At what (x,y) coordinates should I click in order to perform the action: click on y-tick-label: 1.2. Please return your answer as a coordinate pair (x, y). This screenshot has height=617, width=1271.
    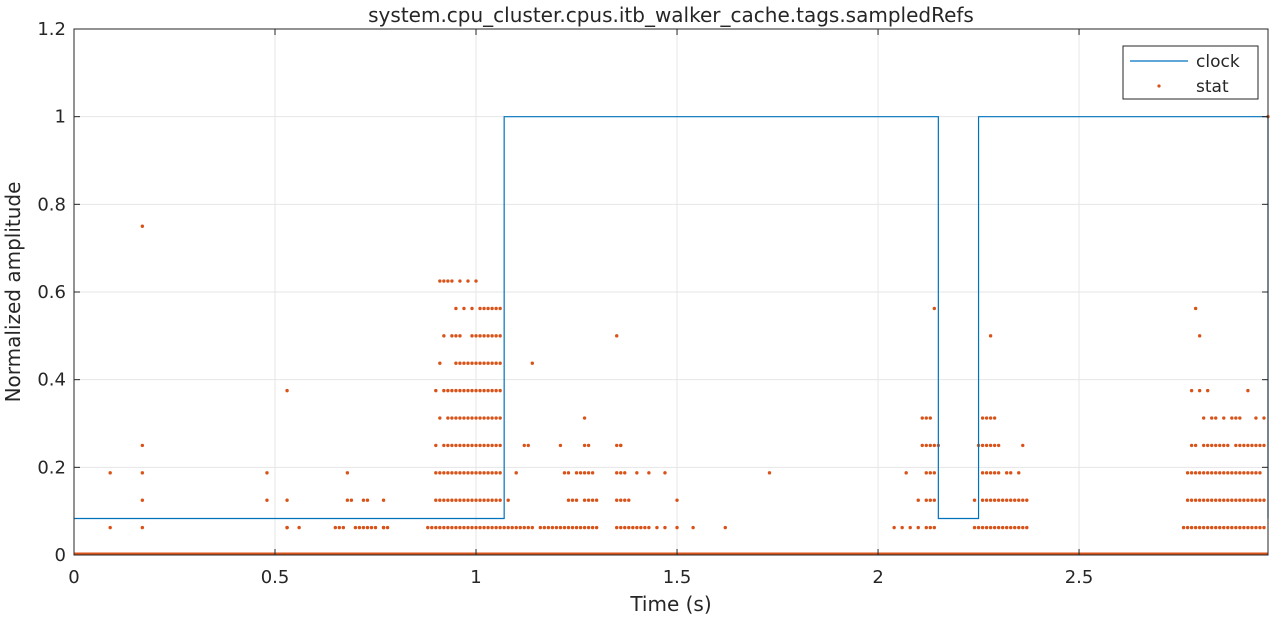
    Looking at the image, I should click on (51, 29).